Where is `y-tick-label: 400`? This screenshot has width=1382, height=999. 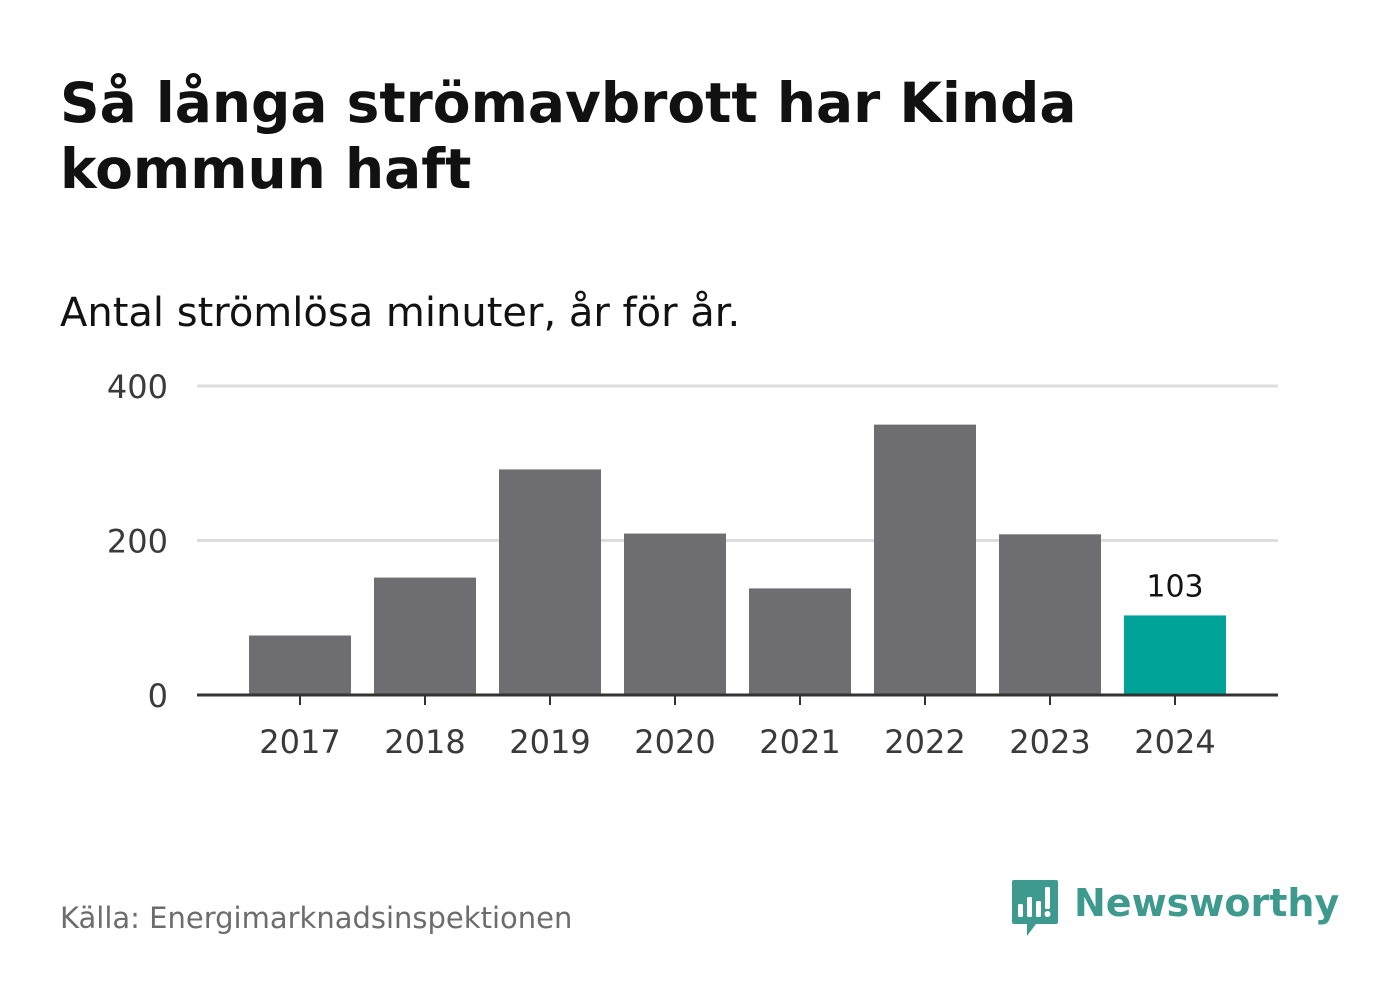
y-tick-label: 400 is located at coordinates (137, 387).